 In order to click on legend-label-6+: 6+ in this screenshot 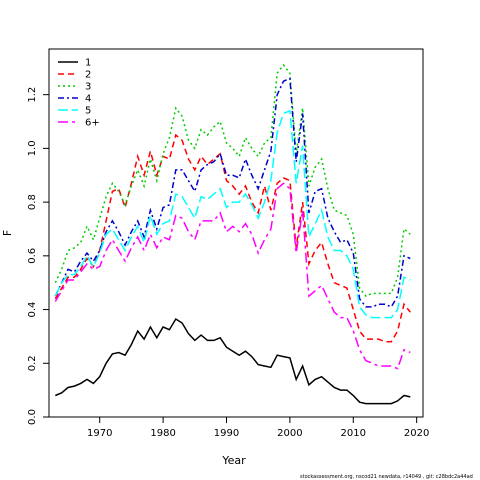, I will do `click(92, 123)`.